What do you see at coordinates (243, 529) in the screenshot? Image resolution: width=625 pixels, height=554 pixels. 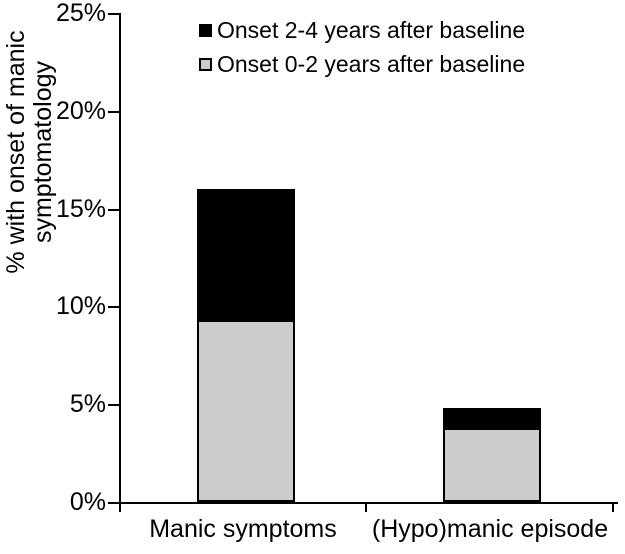 I see `category-label: Manic symptoms` at bounding box center [243, 529].